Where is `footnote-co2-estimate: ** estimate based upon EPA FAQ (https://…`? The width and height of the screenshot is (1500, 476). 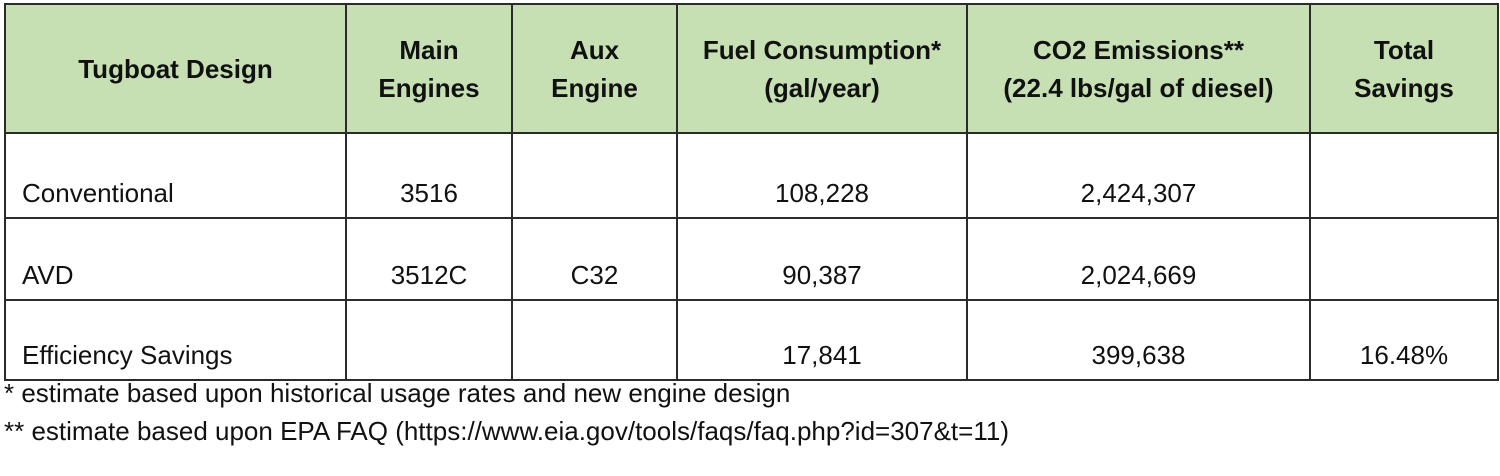
footnote-co2-estimate: ** estimate based upon EPA FAQ (https://… is located at coordinates (506, 431).